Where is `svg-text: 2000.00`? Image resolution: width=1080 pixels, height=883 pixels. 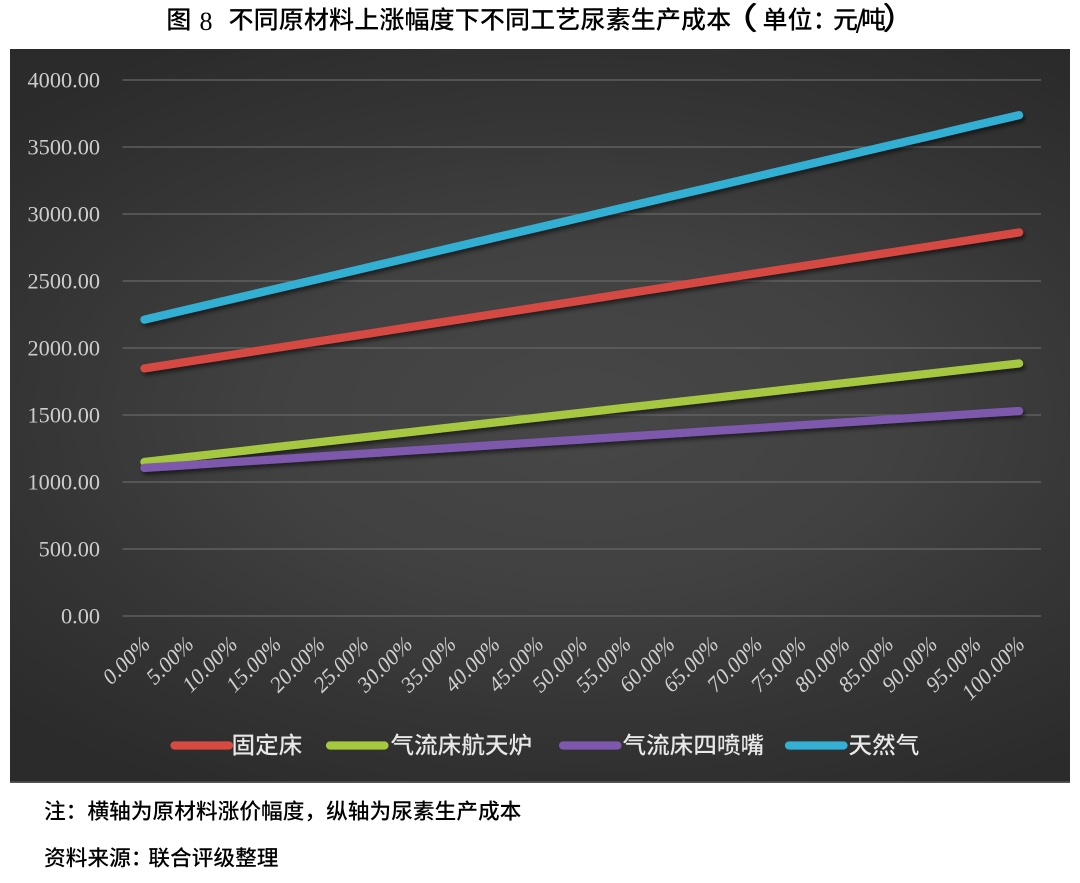 svg-text: 2000.00 is located at coordinates (64, 348).